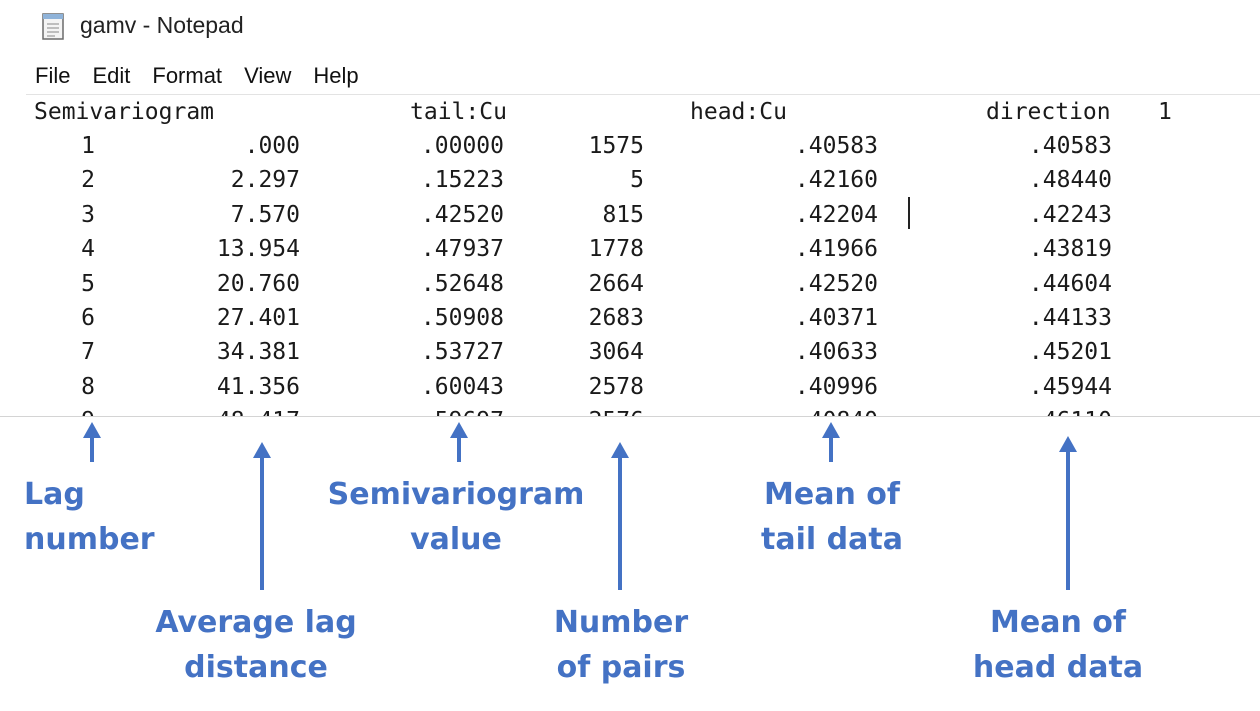 The image size is (1260, 711). I want to click on cell-mean-tail: .42160, so click(836, 180).